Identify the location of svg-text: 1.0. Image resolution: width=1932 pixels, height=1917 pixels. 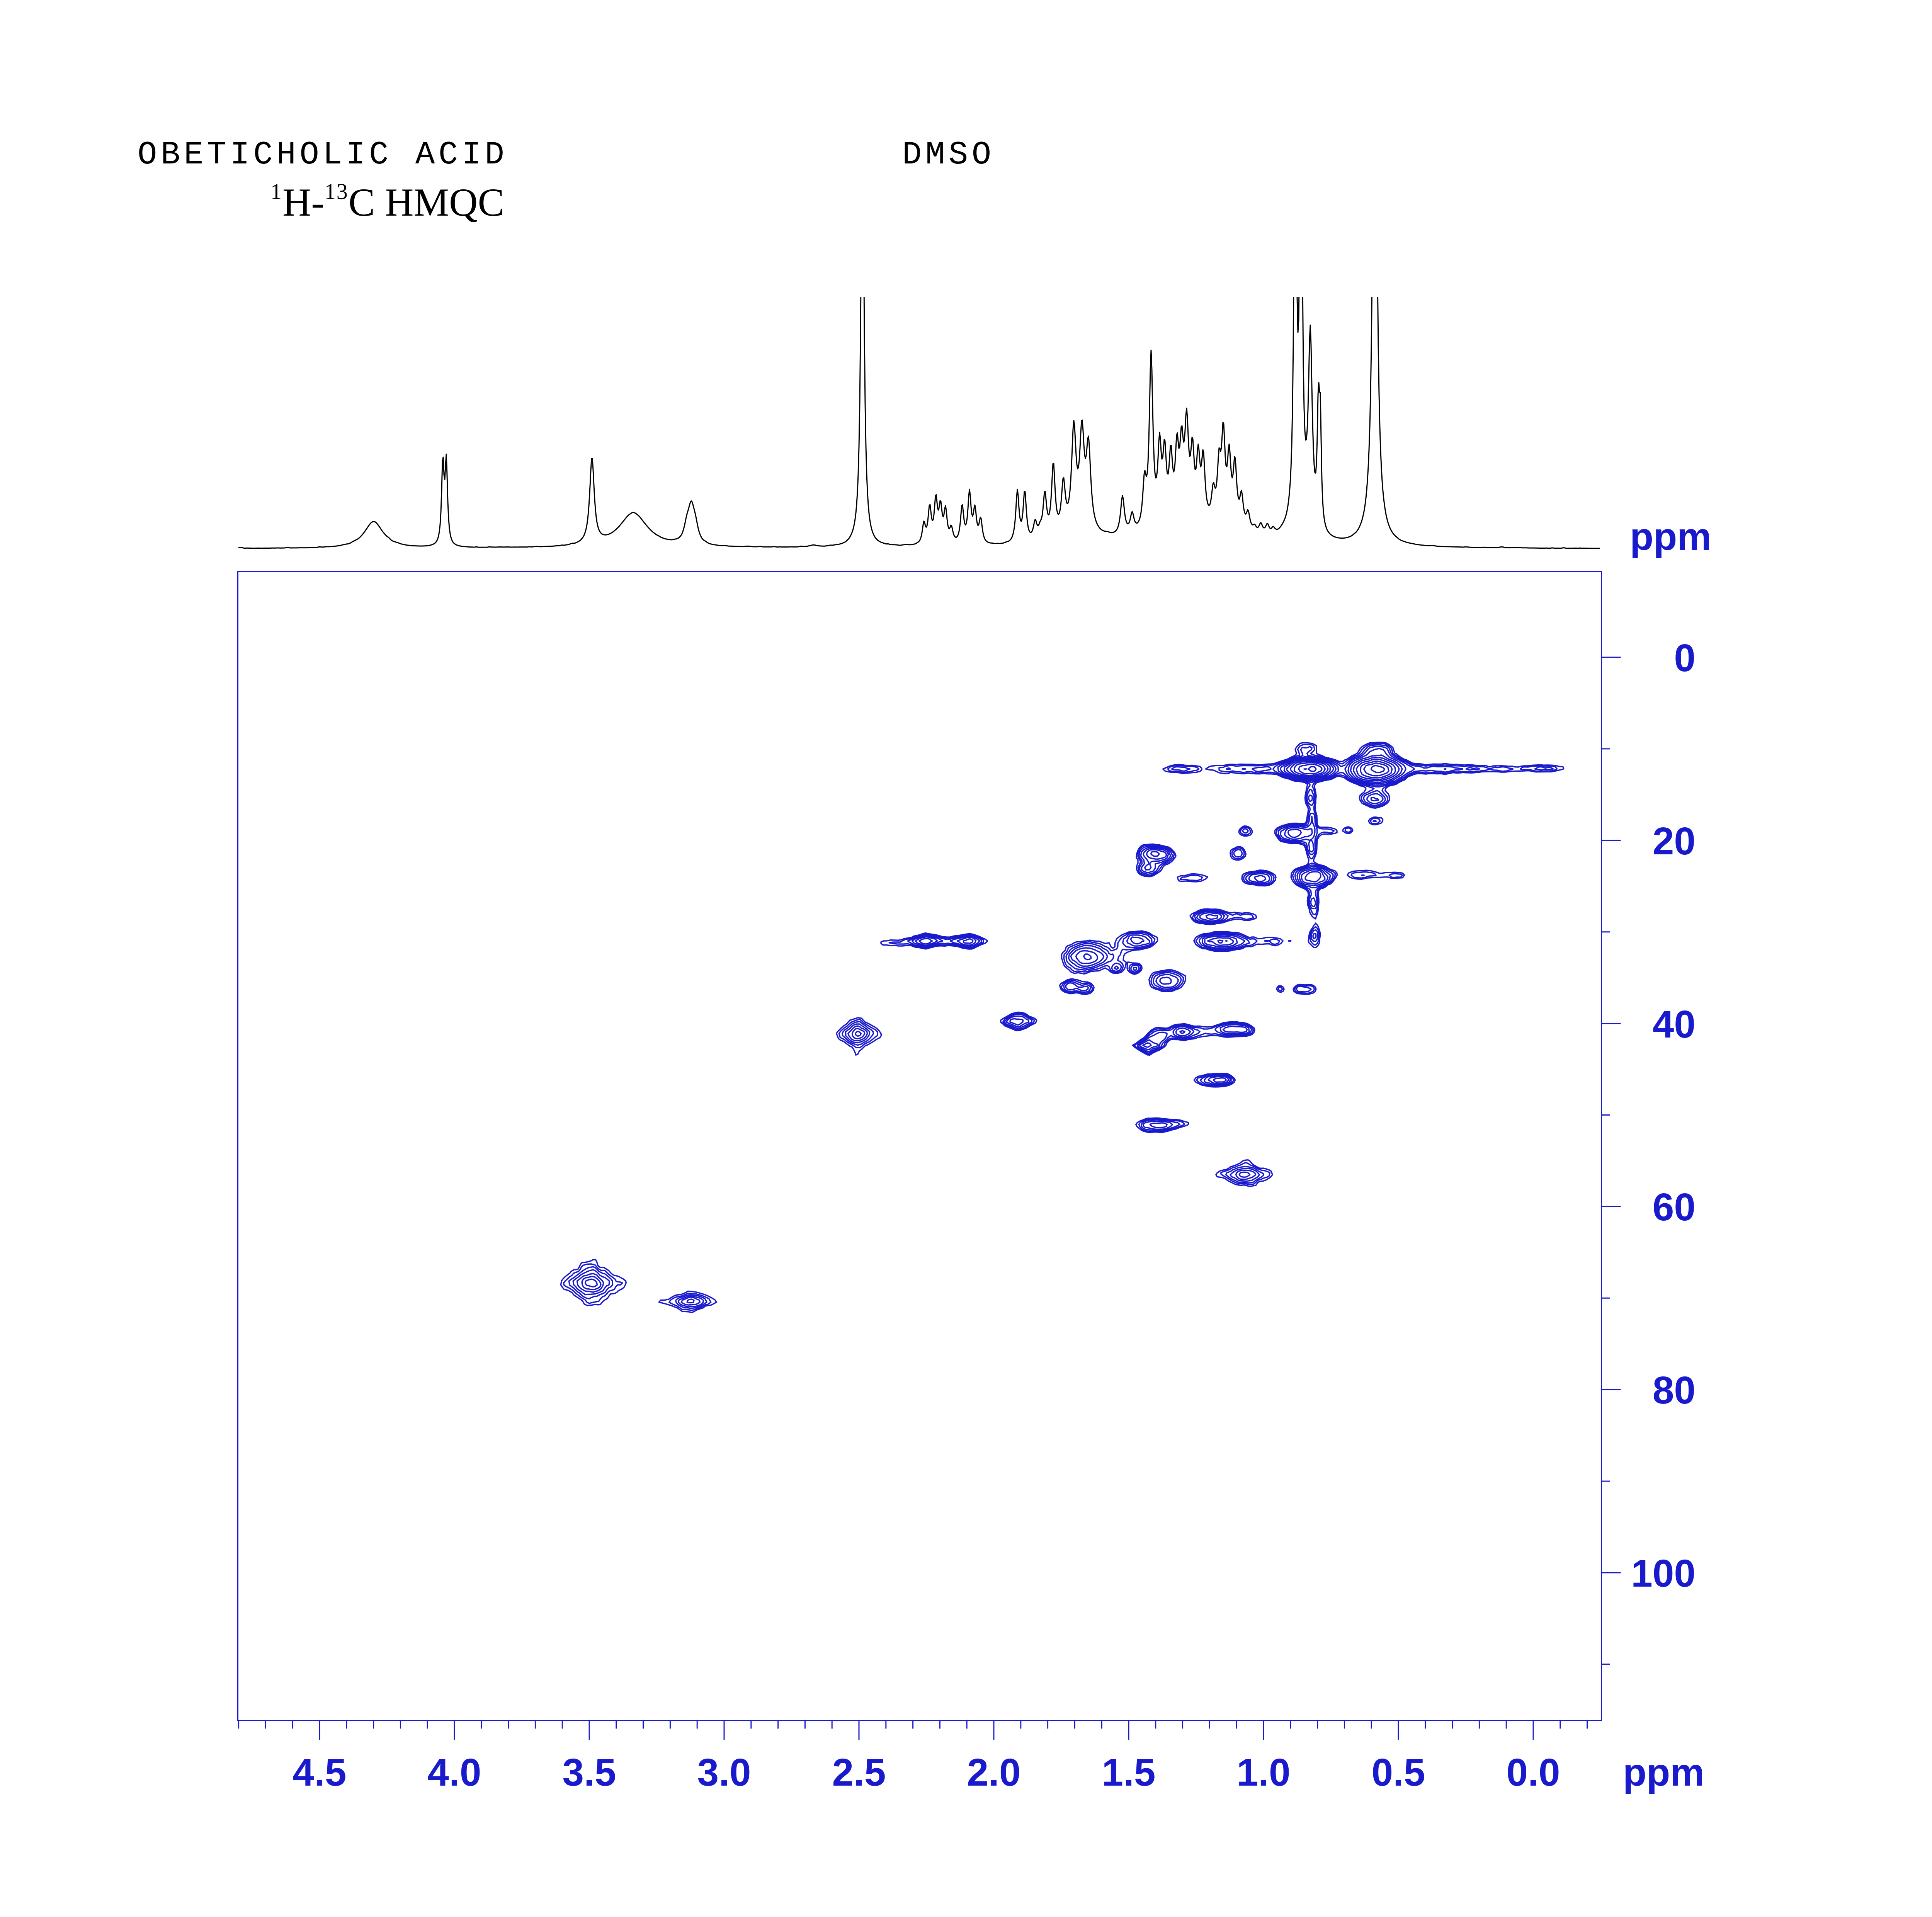
(1263, 1773).